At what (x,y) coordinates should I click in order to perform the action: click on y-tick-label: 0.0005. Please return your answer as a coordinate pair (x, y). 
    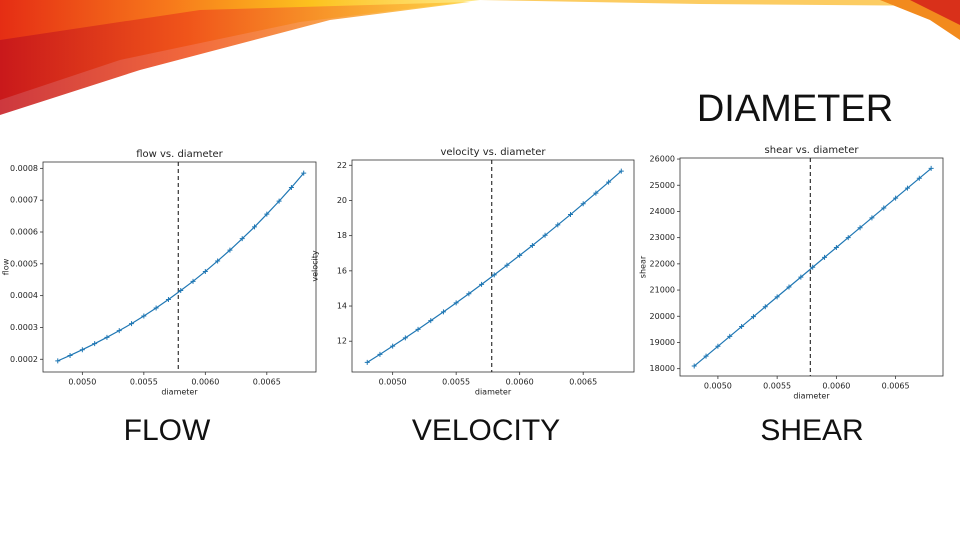
    Looking at the image, I should click on (24, 263).